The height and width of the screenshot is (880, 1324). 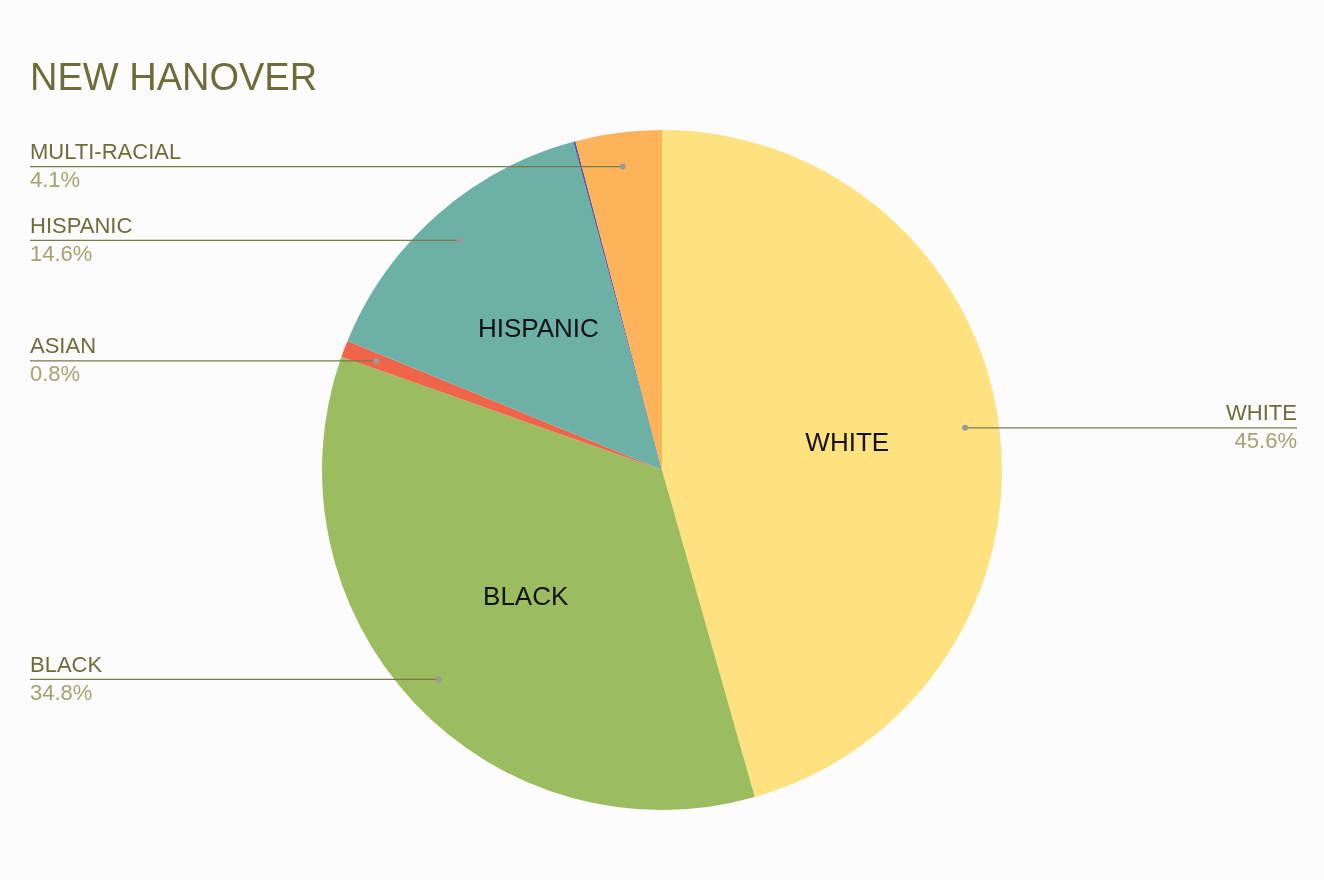 I want to click on data-label: 34.8%, so click(x=61, y=692).